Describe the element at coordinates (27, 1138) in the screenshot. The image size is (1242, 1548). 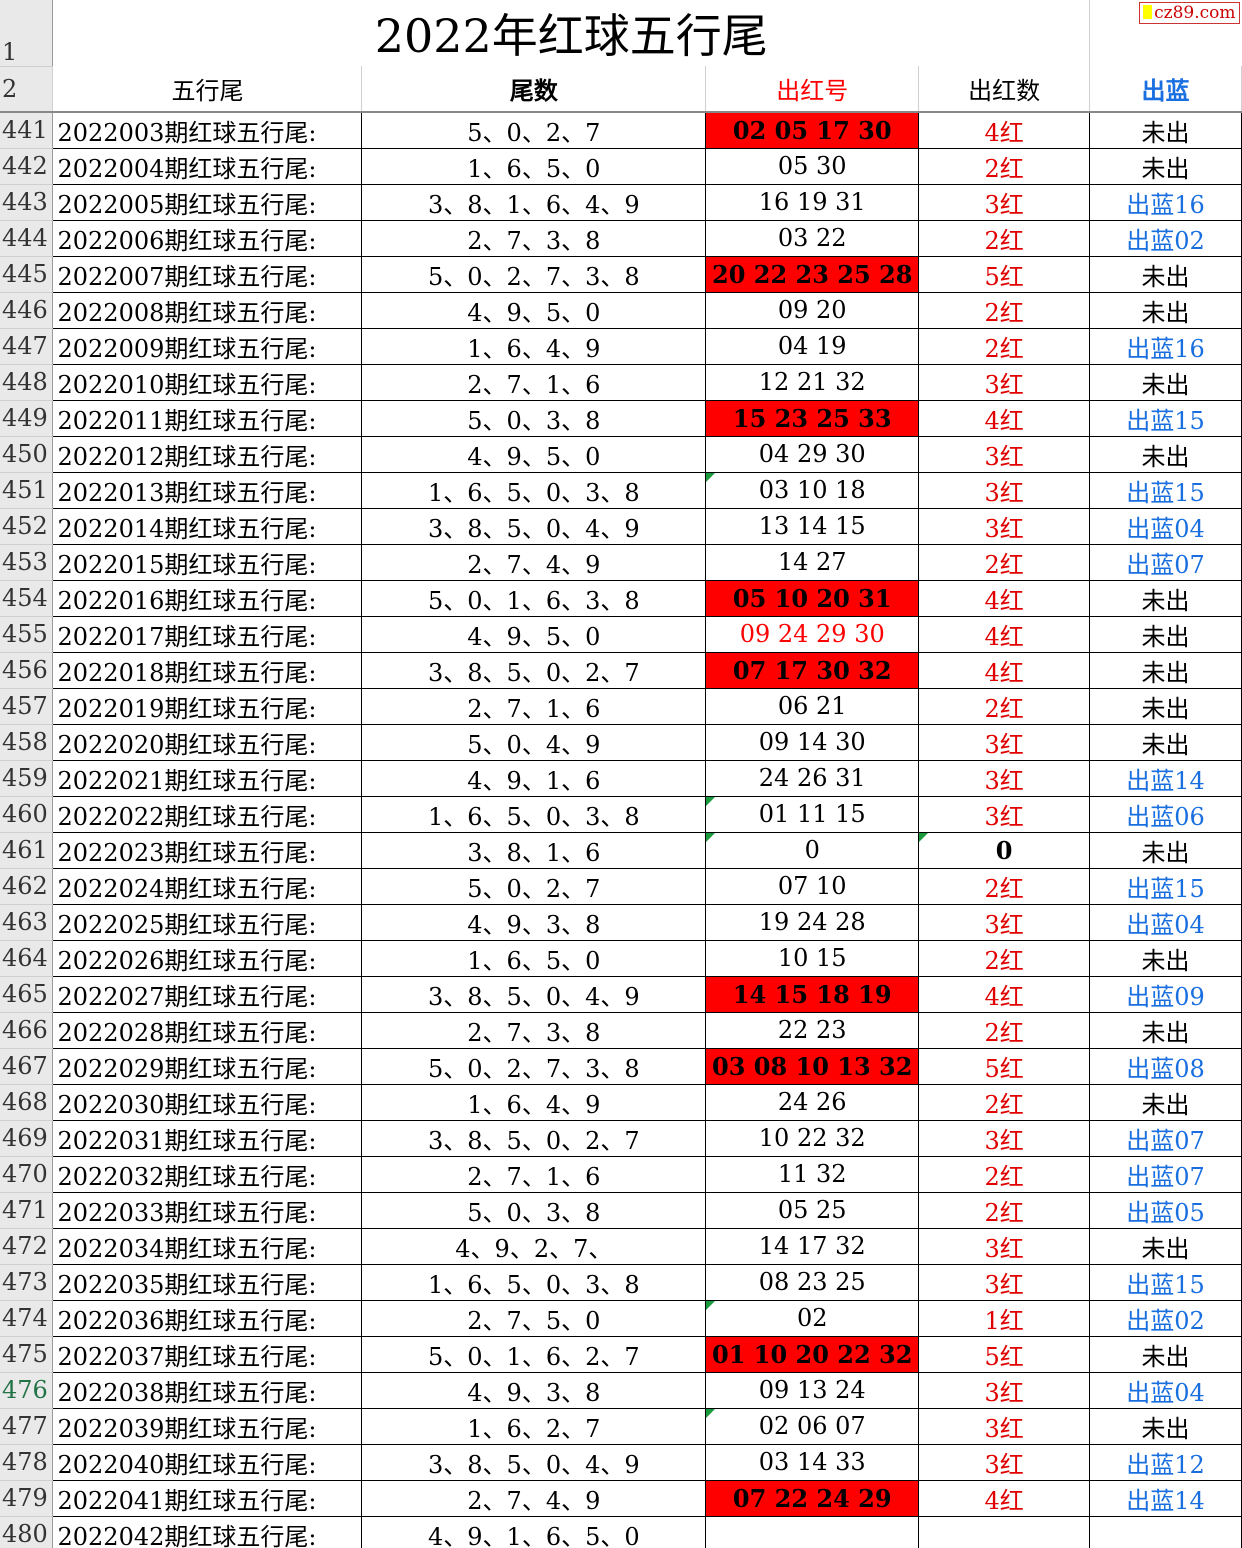
I see `row-header: 469` at that location.